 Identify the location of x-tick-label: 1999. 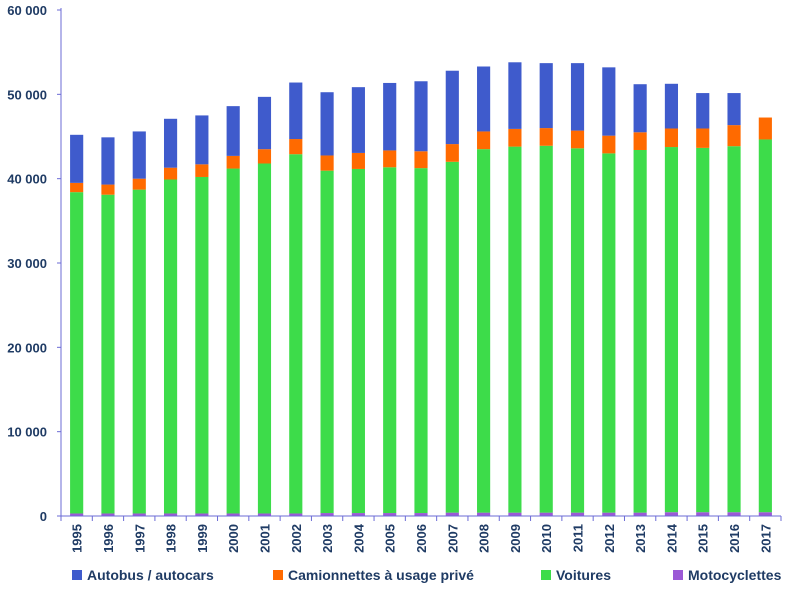
(202, 538).